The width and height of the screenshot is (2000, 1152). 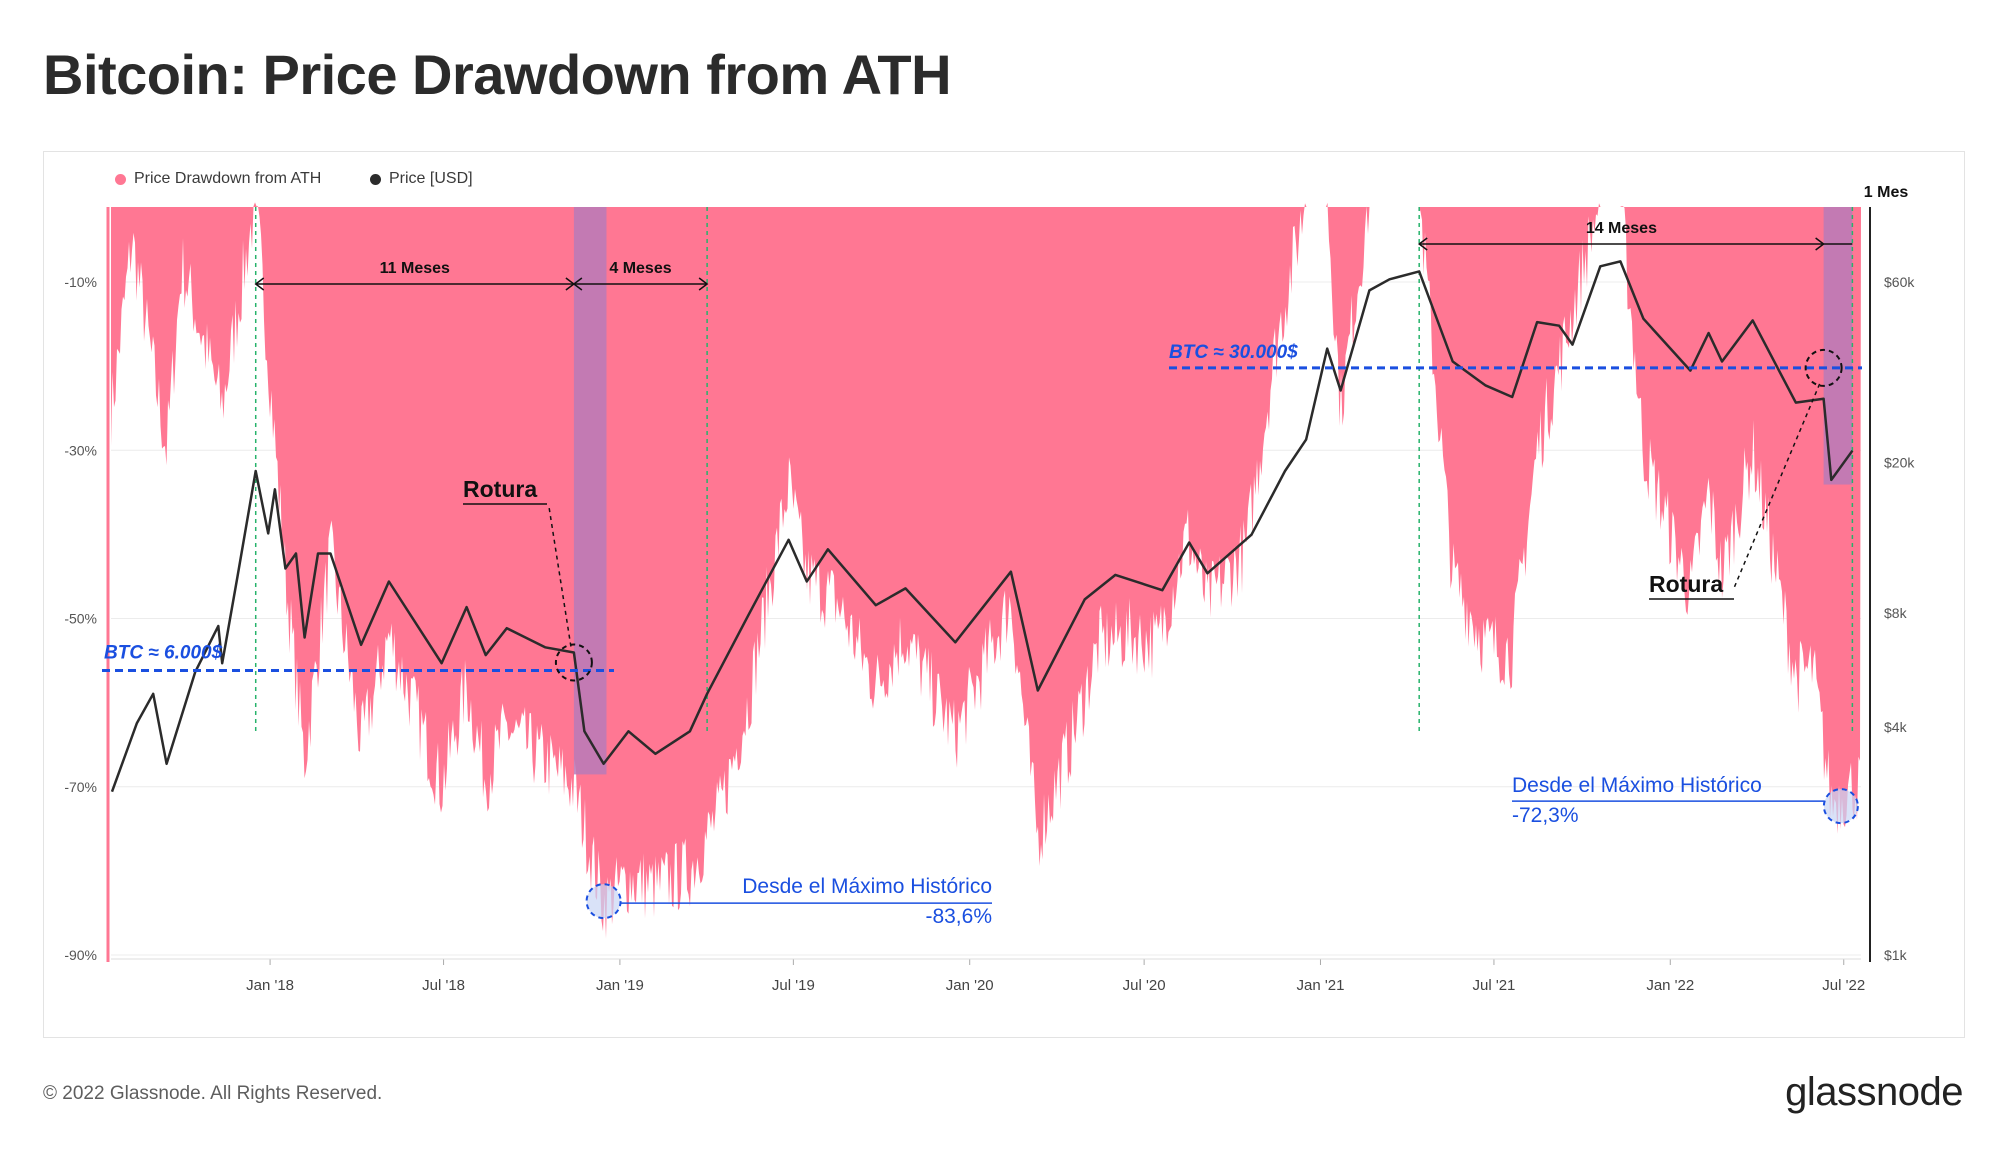 What do you see at coordinates (703, 284) in the screenshot?
I see `span-4-months-arrow-right` at bounding box center [703, 284].